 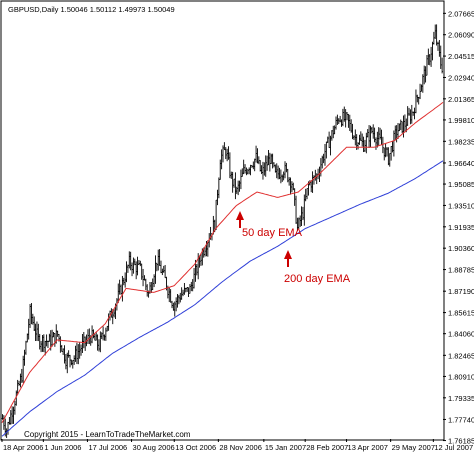 I want to click on x-tick-label: 28 Nov 2006, so click(x=240, y=447).